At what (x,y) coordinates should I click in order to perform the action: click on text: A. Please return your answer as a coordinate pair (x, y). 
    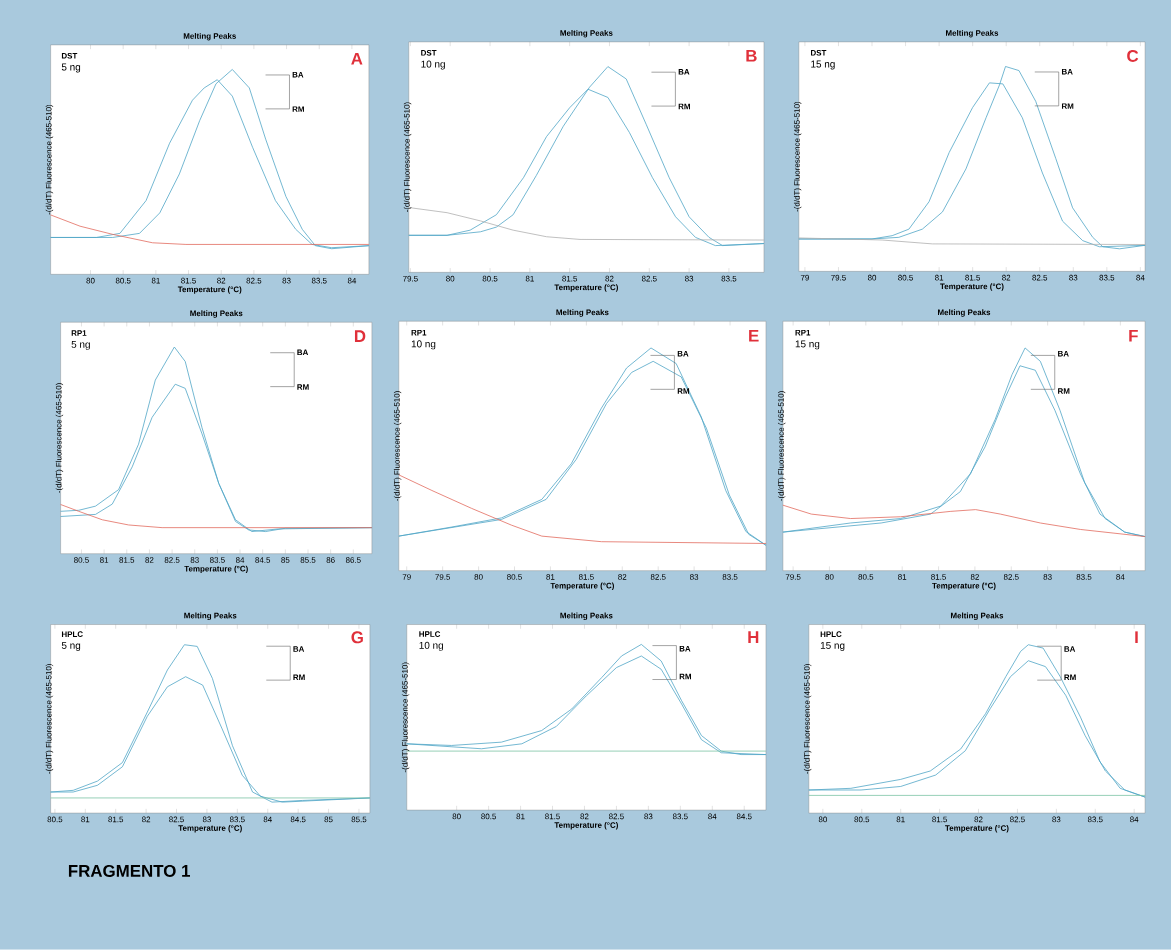
    Looking at the image, I should click on (357, 59).